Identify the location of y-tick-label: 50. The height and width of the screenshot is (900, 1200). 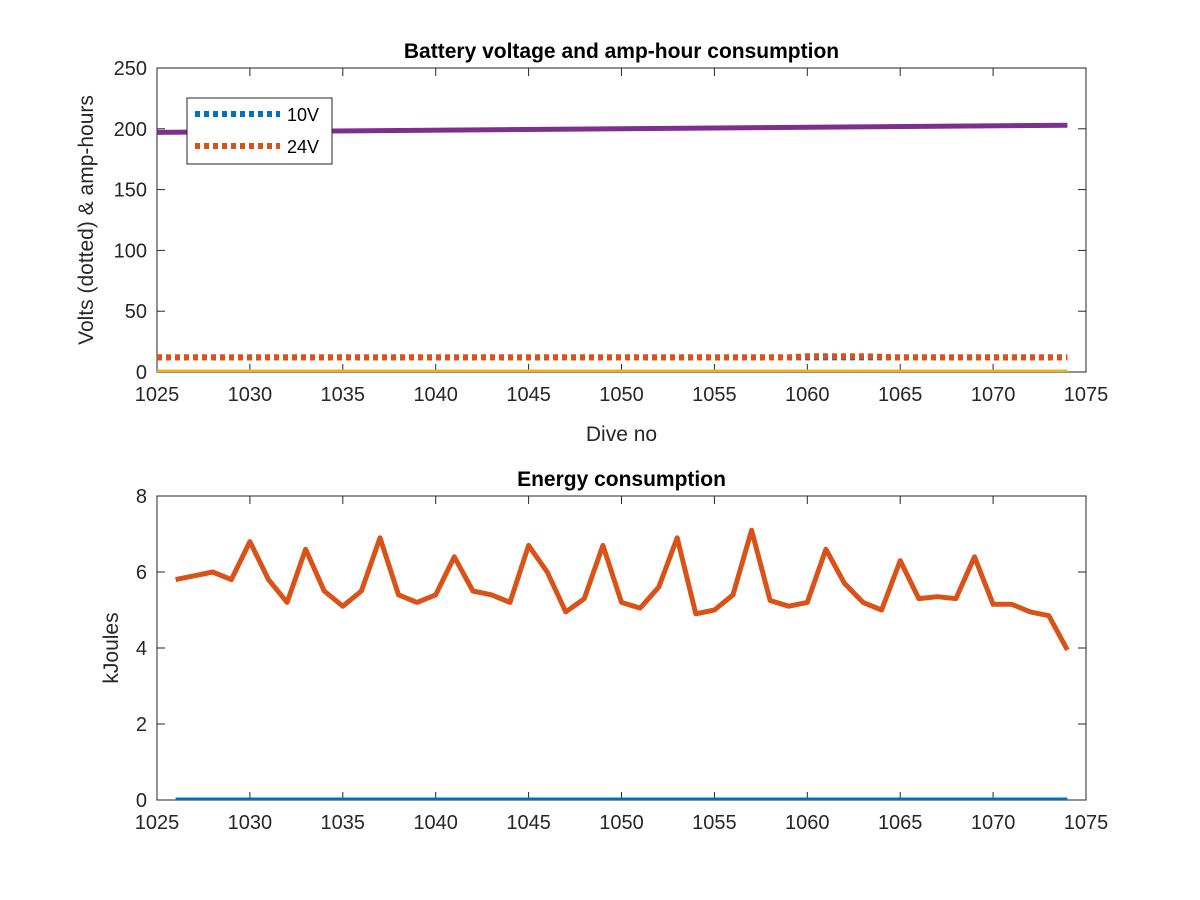
(136, 312).